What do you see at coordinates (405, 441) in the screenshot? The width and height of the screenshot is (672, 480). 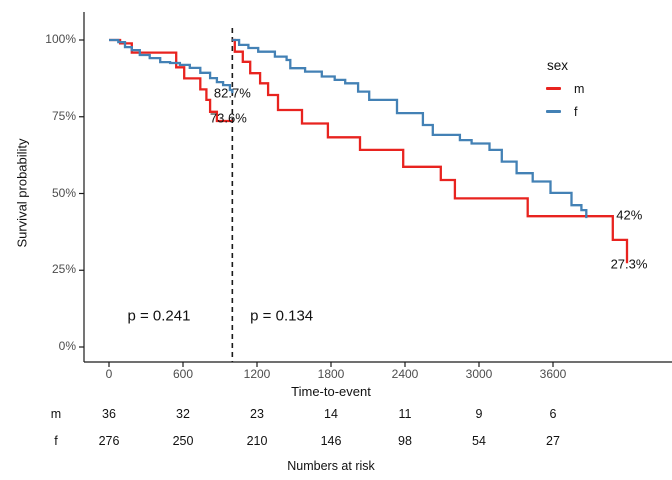 I see `risk-count: 98` at bounding box center [405, 441].